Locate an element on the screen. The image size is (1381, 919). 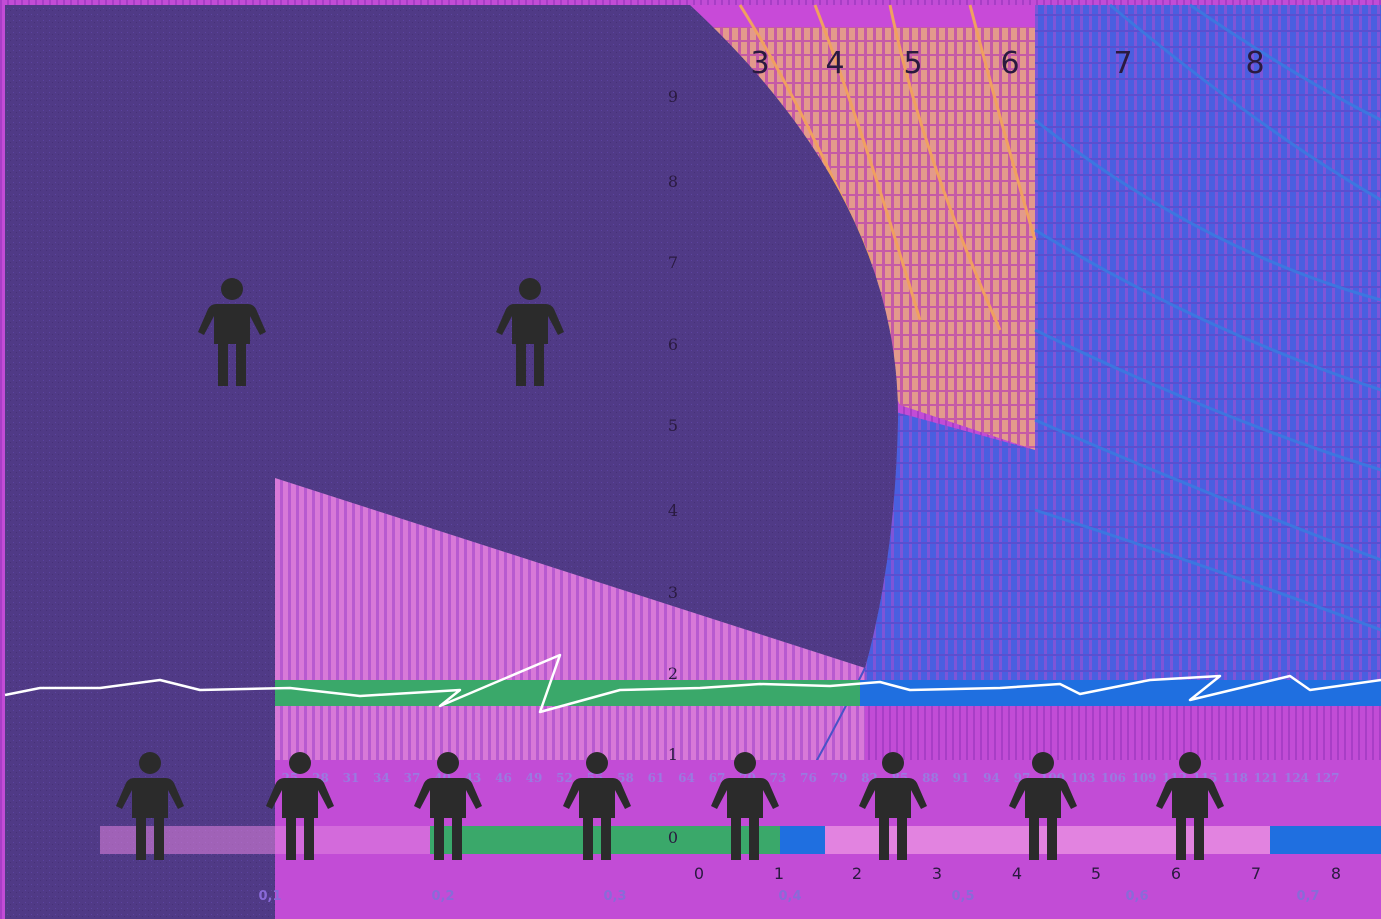
decimal-scale: 0,1 0,2 0,3 0,4 0,5 0,6 0,7 is located at coordinates (788, 896).